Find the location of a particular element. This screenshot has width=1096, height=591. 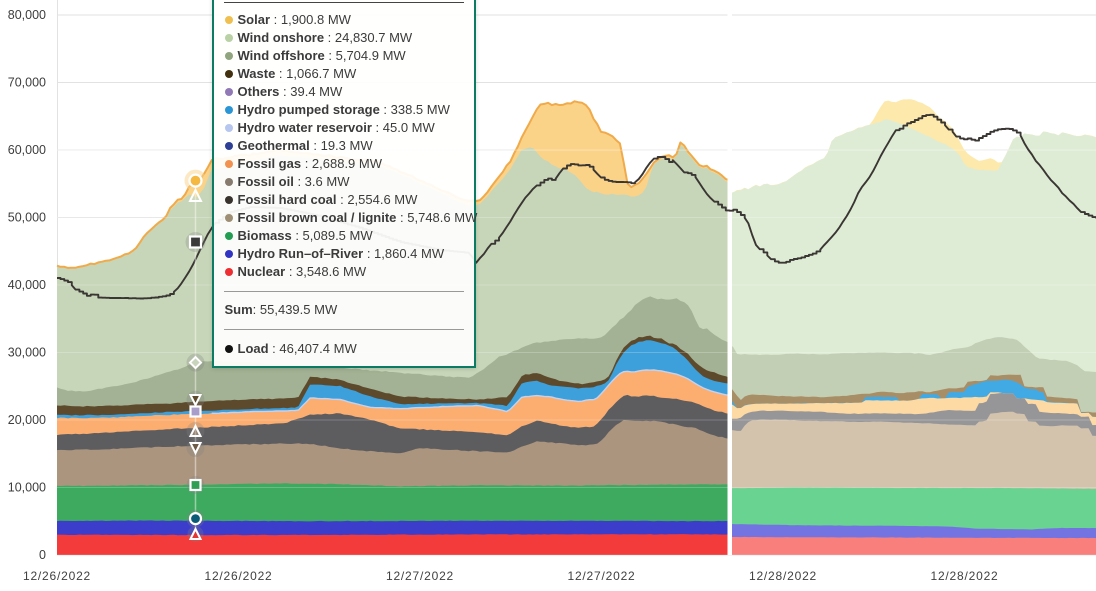

svg-text: 80,000 is located at coordinates (27, 15).